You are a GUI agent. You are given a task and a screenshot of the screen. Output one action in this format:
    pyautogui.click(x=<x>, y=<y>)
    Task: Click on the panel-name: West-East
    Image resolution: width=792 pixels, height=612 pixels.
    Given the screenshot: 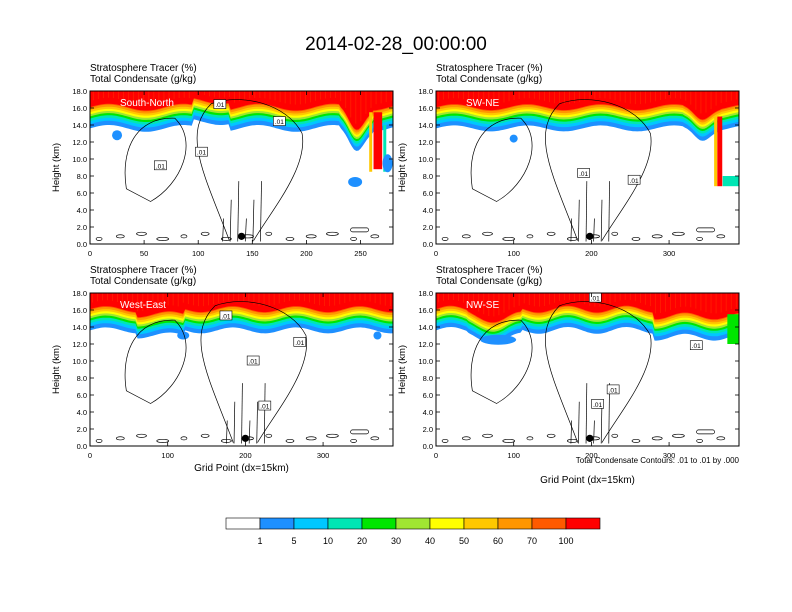 What is the action you would take?
    pyautogui.click(x=143, y=305)
    